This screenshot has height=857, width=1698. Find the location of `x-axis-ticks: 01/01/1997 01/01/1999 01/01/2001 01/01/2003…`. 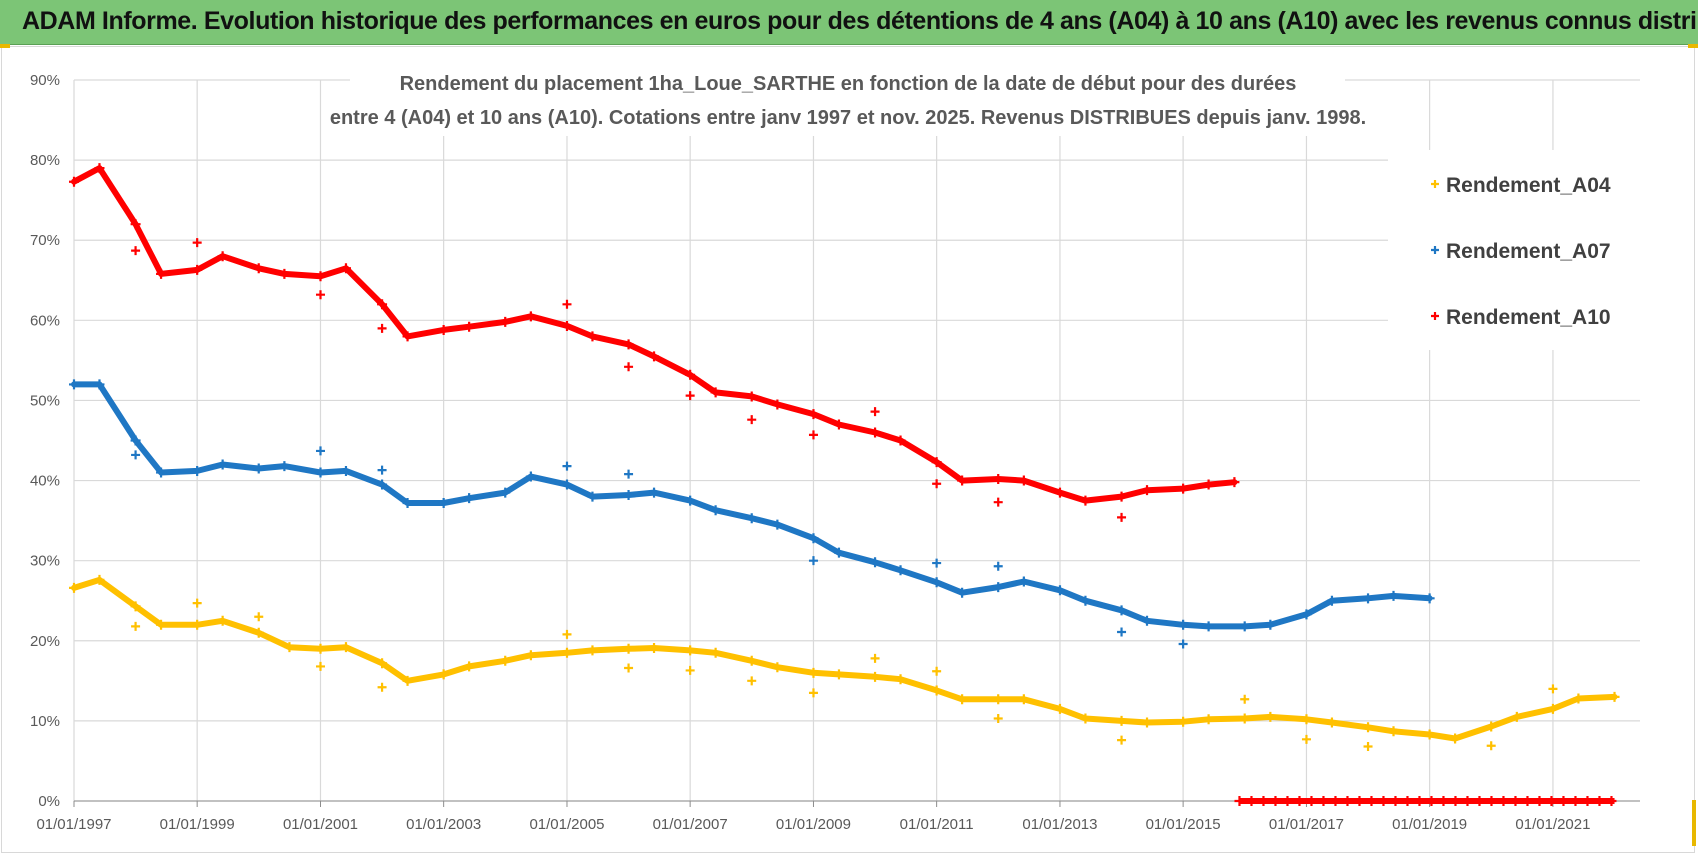

x-axis-ticks: 01/01/1997 01/01/1999 01/01/2001 01/01/2003… is located at coordinates (838, 816).